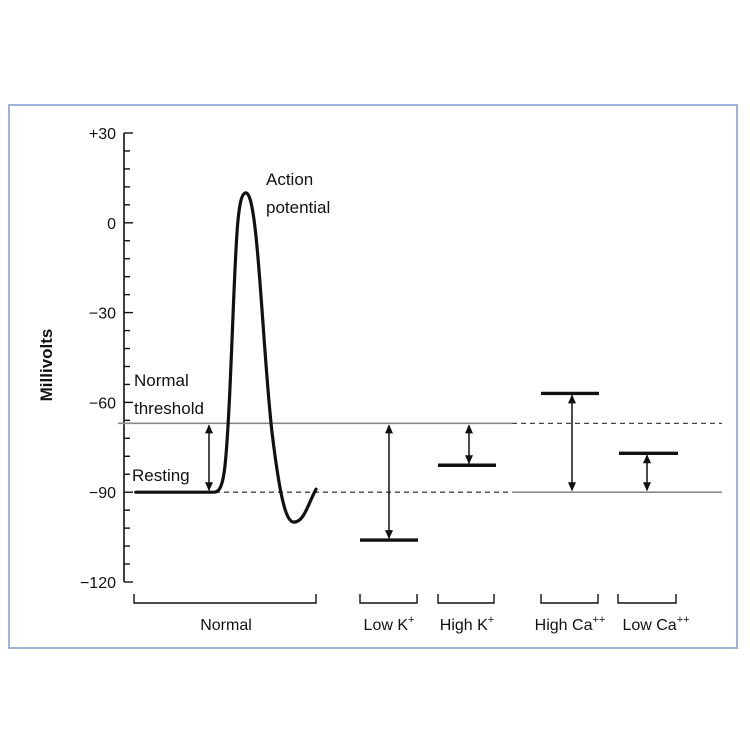  I want to click on condition-label-text: High K, so click(464, 625).